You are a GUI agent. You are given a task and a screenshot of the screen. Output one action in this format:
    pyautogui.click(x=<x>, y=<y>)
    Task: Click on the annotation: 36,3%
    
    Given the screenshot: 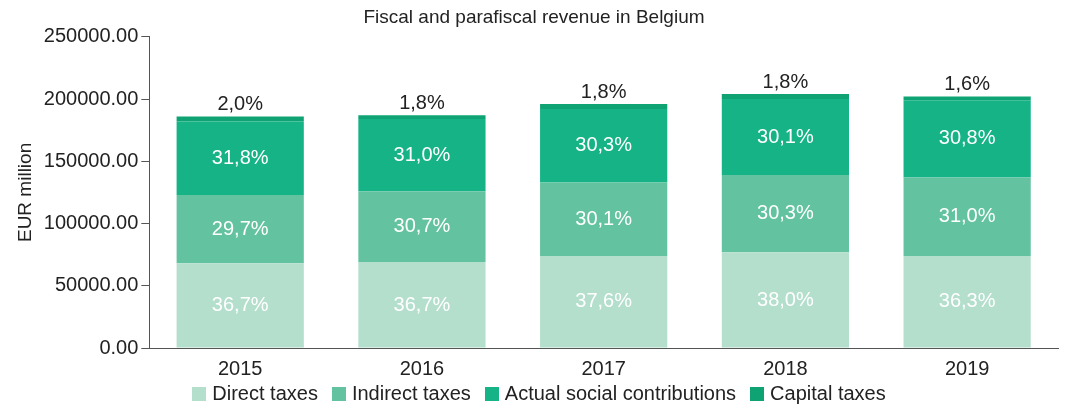 What is the action you would take?
    pyautogui.click(x=967, y=300)
    